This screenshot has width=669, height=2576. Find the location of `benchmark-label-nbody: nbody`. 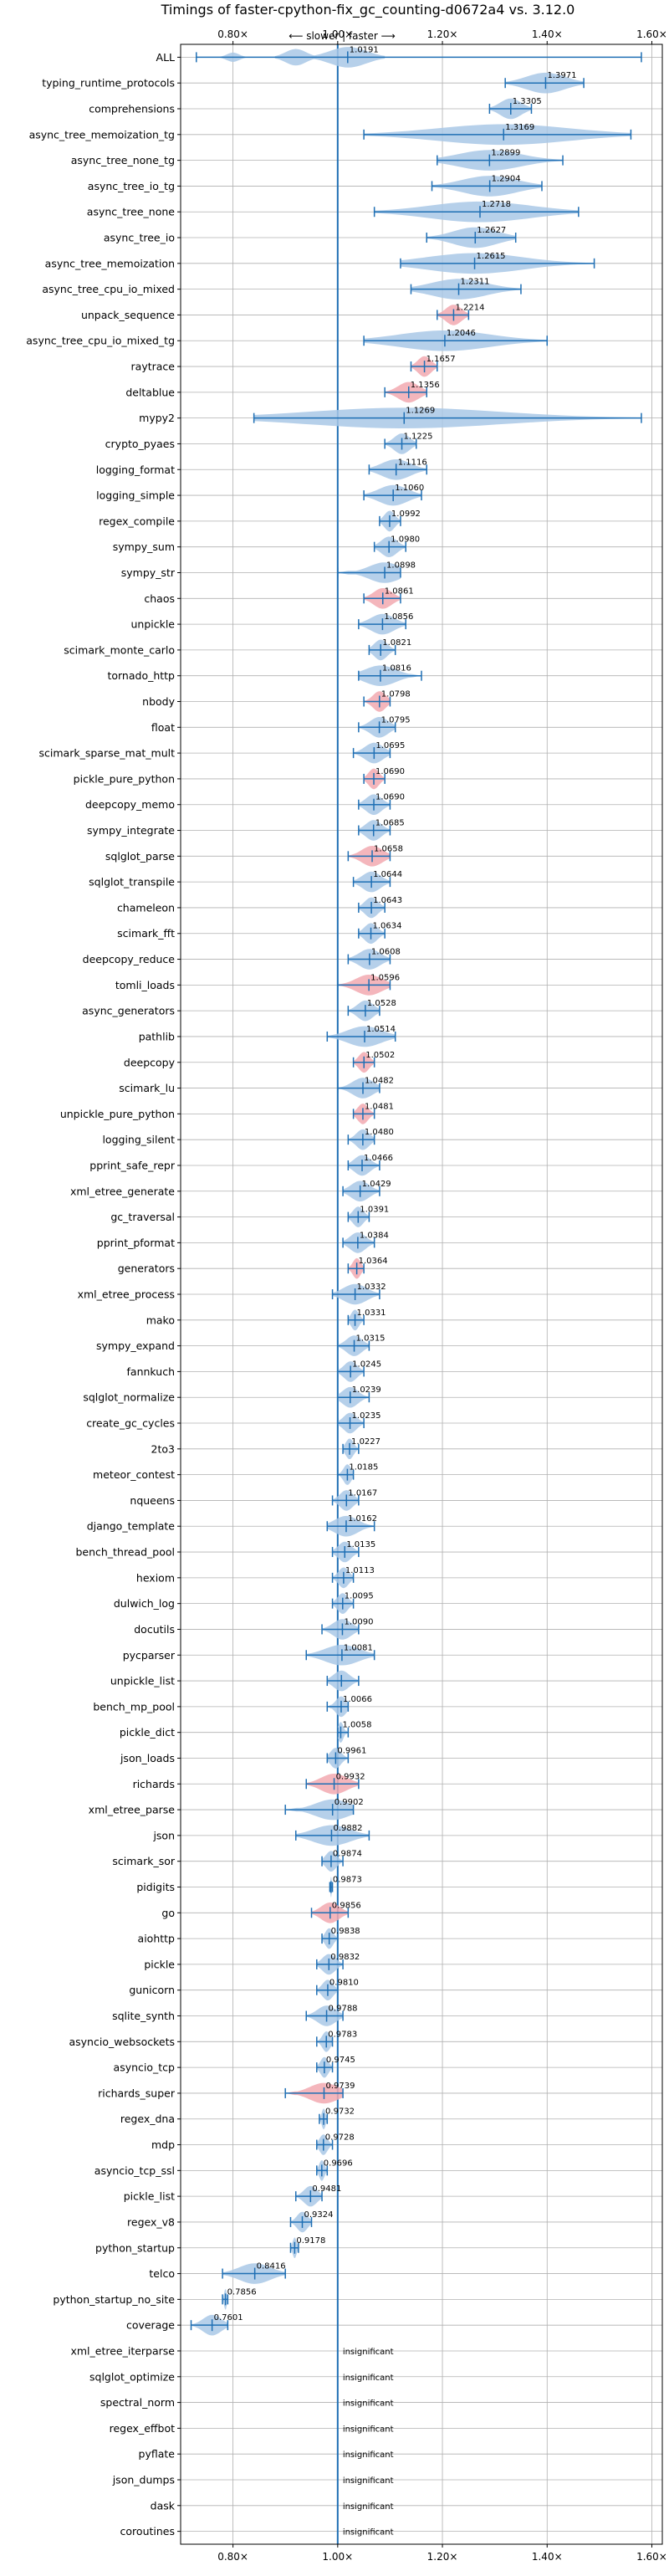

benchmark-label-nbody: nbody is located at coordinates (158, 702).